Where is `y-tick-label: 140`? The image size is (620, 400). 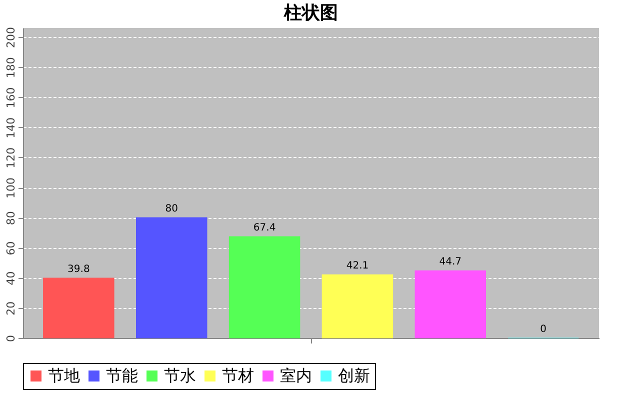
y-tick-label: 140 is located at coordinates (11, 127).